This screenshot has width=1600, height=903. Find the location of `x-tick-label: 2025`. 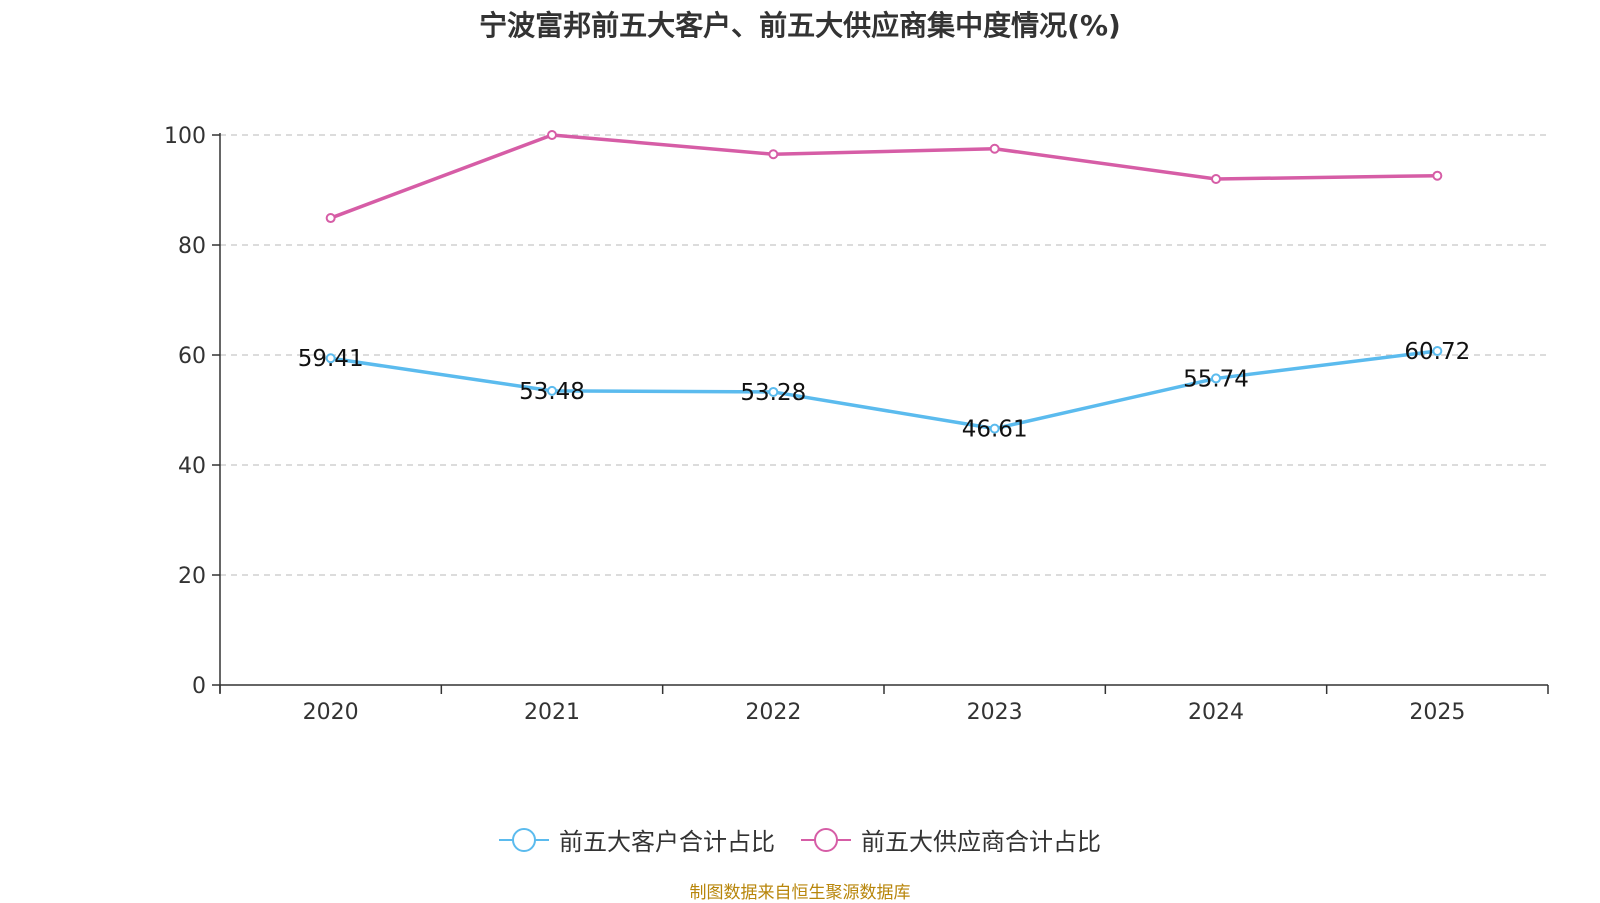

x-tick-label: 2025 is located at coordinates (1437, 712).